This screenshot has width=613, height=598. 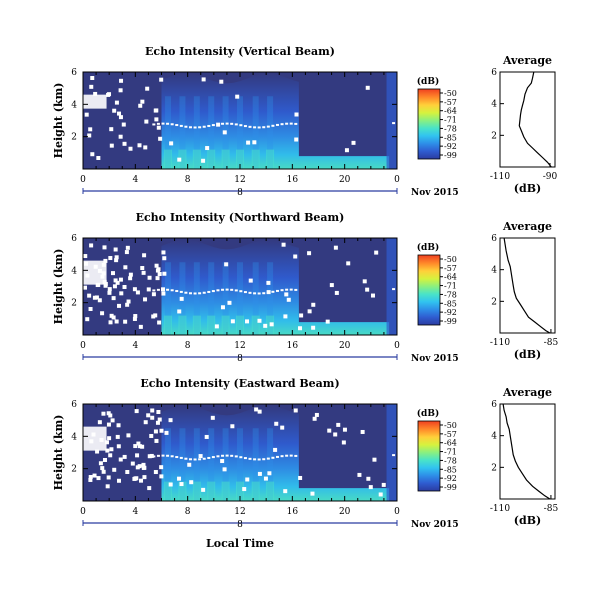 What do you see at coordinates (527, 60) in the screenshot?
I see `average-title: Average` at bounding box center [527, 60].